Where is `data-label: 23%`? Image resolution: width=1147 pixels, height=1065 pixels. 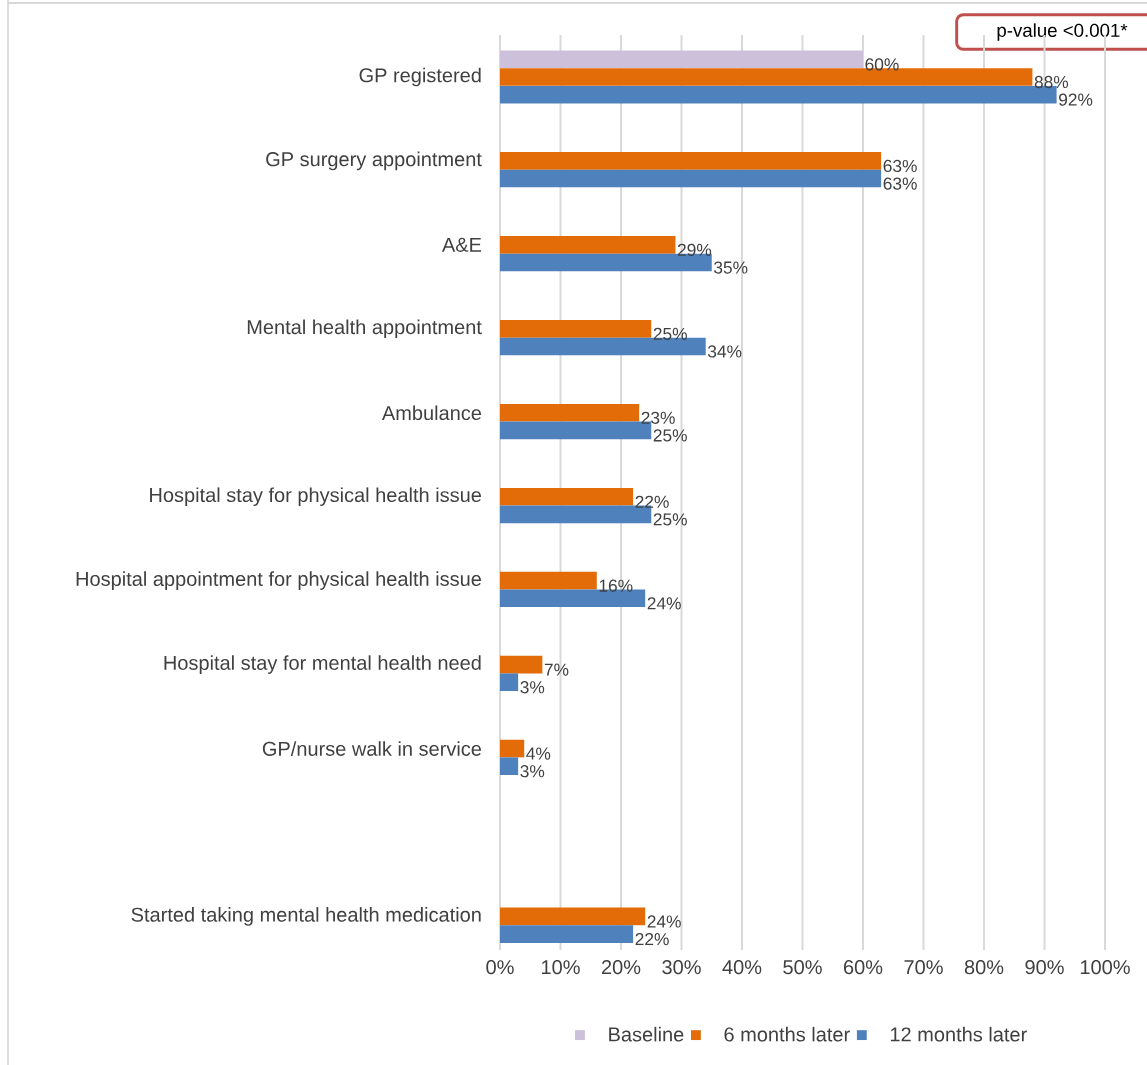
data-label: 23% is located at coordinates (658, 417).